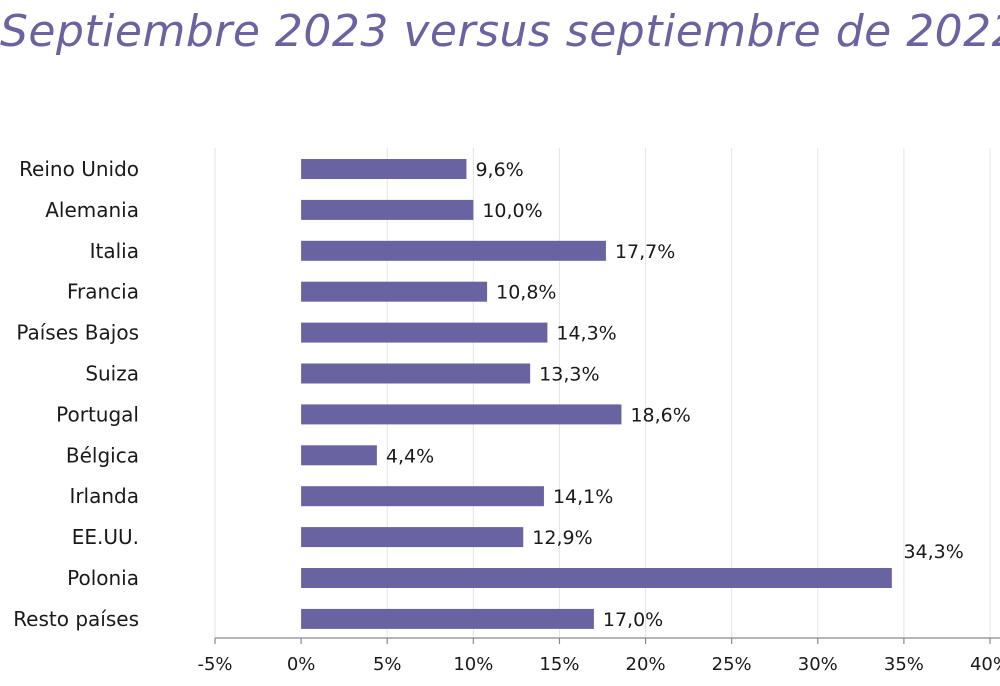 Image resolution: width=1000 pixels, height=686 pixels. What do you see at coordinates (92, 210) in the screenshot?
I see `category-label: Alemania` at bounding box center [92, 210].